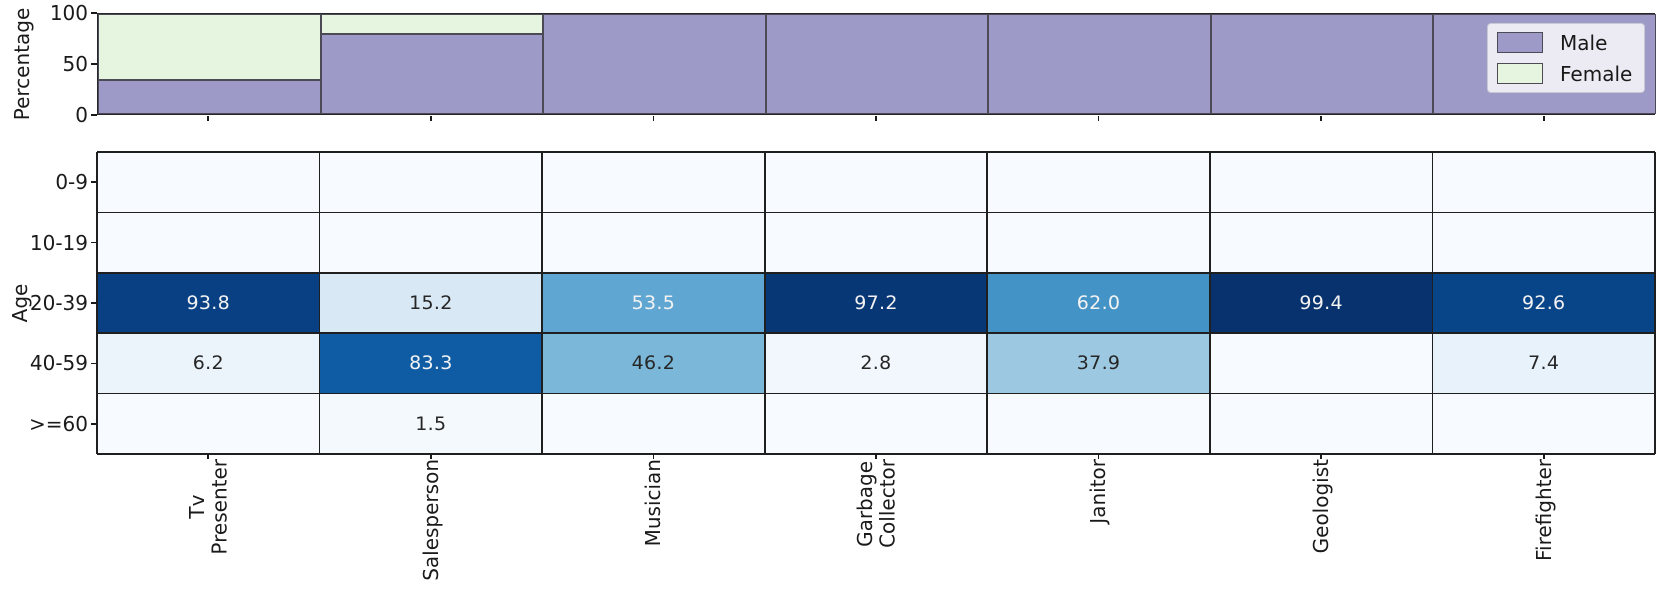 This screenshot has height=600, width=1661. Describe the element at coordinates (71, 182) in the screenshot. I see `age-row-label: 0-9` at that location.